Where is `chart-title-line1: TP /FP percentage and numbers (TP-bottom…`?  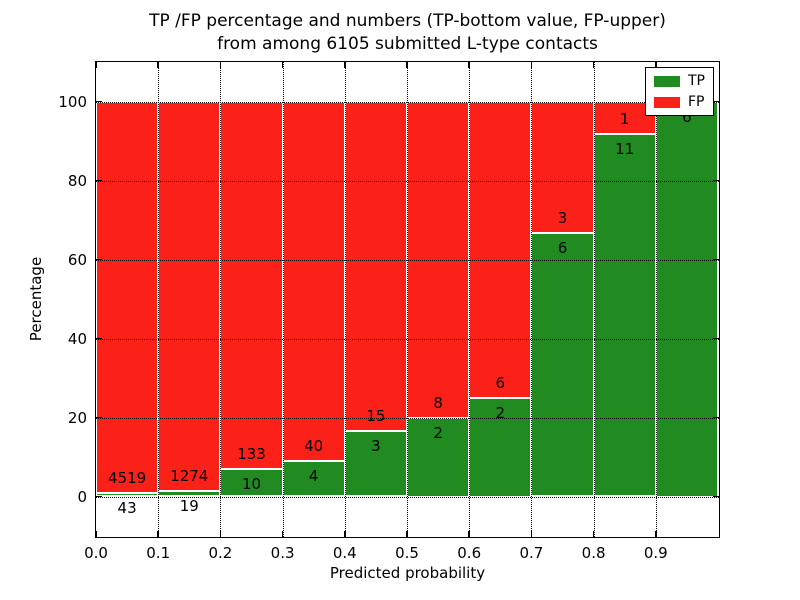
chart-title-line1: TP /FP percentage and numbers (TP-bottom… is located at coordinates (407, 21).